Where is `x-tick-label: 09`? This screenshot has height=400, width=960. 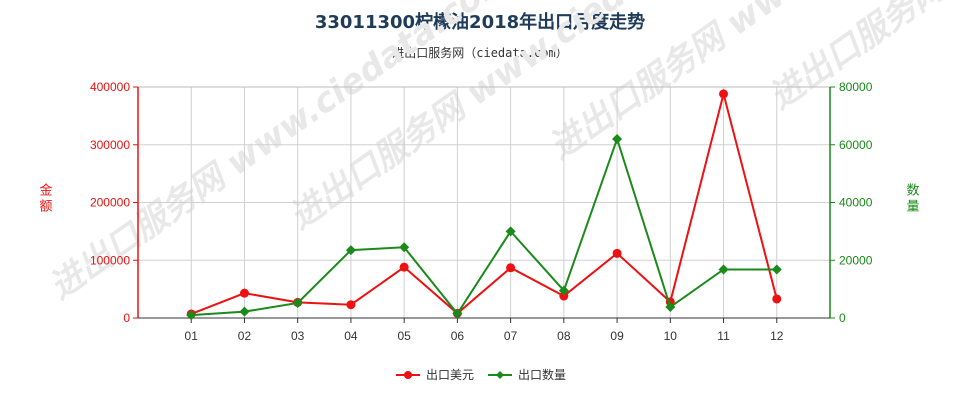
x-tick-label: 09 is located at coordinates (617, 336).